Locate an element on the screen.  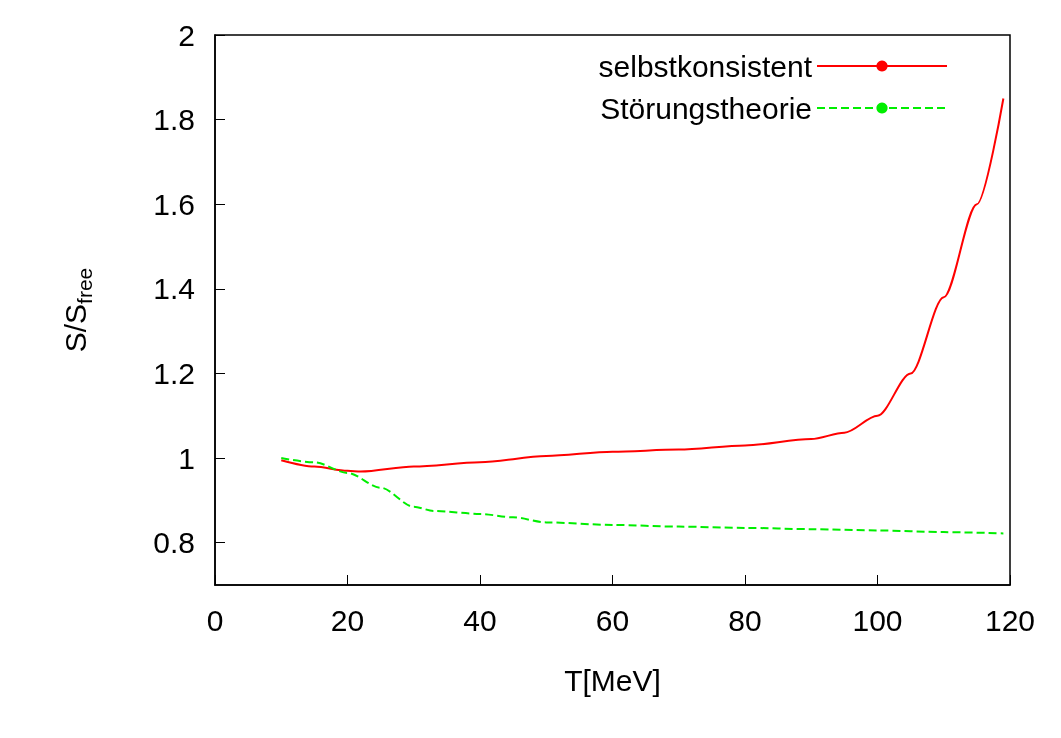
legend-label: selbstkonsistent is located at coordinates (705, 66).